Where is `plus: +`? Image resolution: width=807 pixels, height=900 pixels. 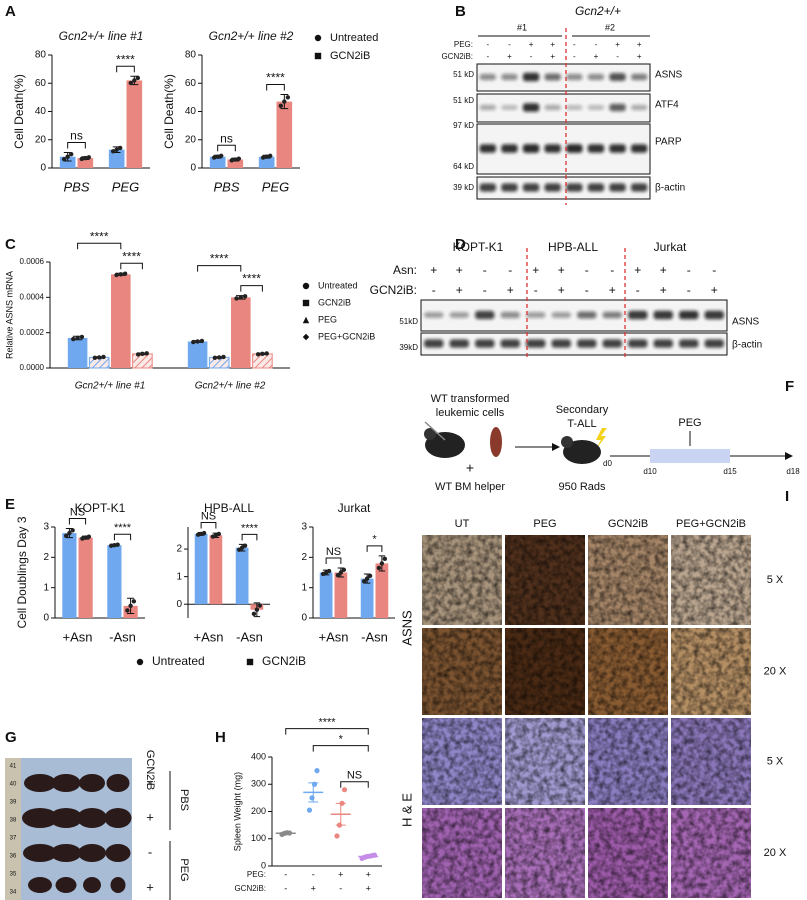
plus: + is located at coordinates (470, 468).